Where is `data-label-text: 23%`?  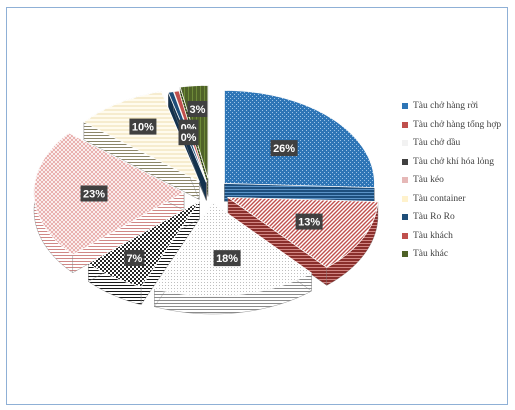
data-label-text: 23% is located at coordinates (94, 194).